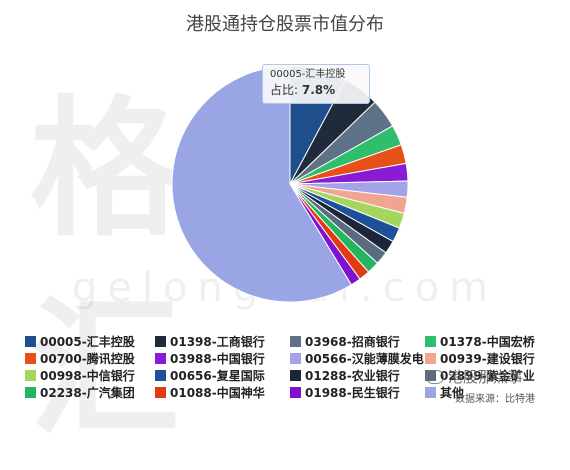 The height and width of the screenshot is (470, 570). I want to click on legend-item: 00656-复星国际, so click(222, 375).